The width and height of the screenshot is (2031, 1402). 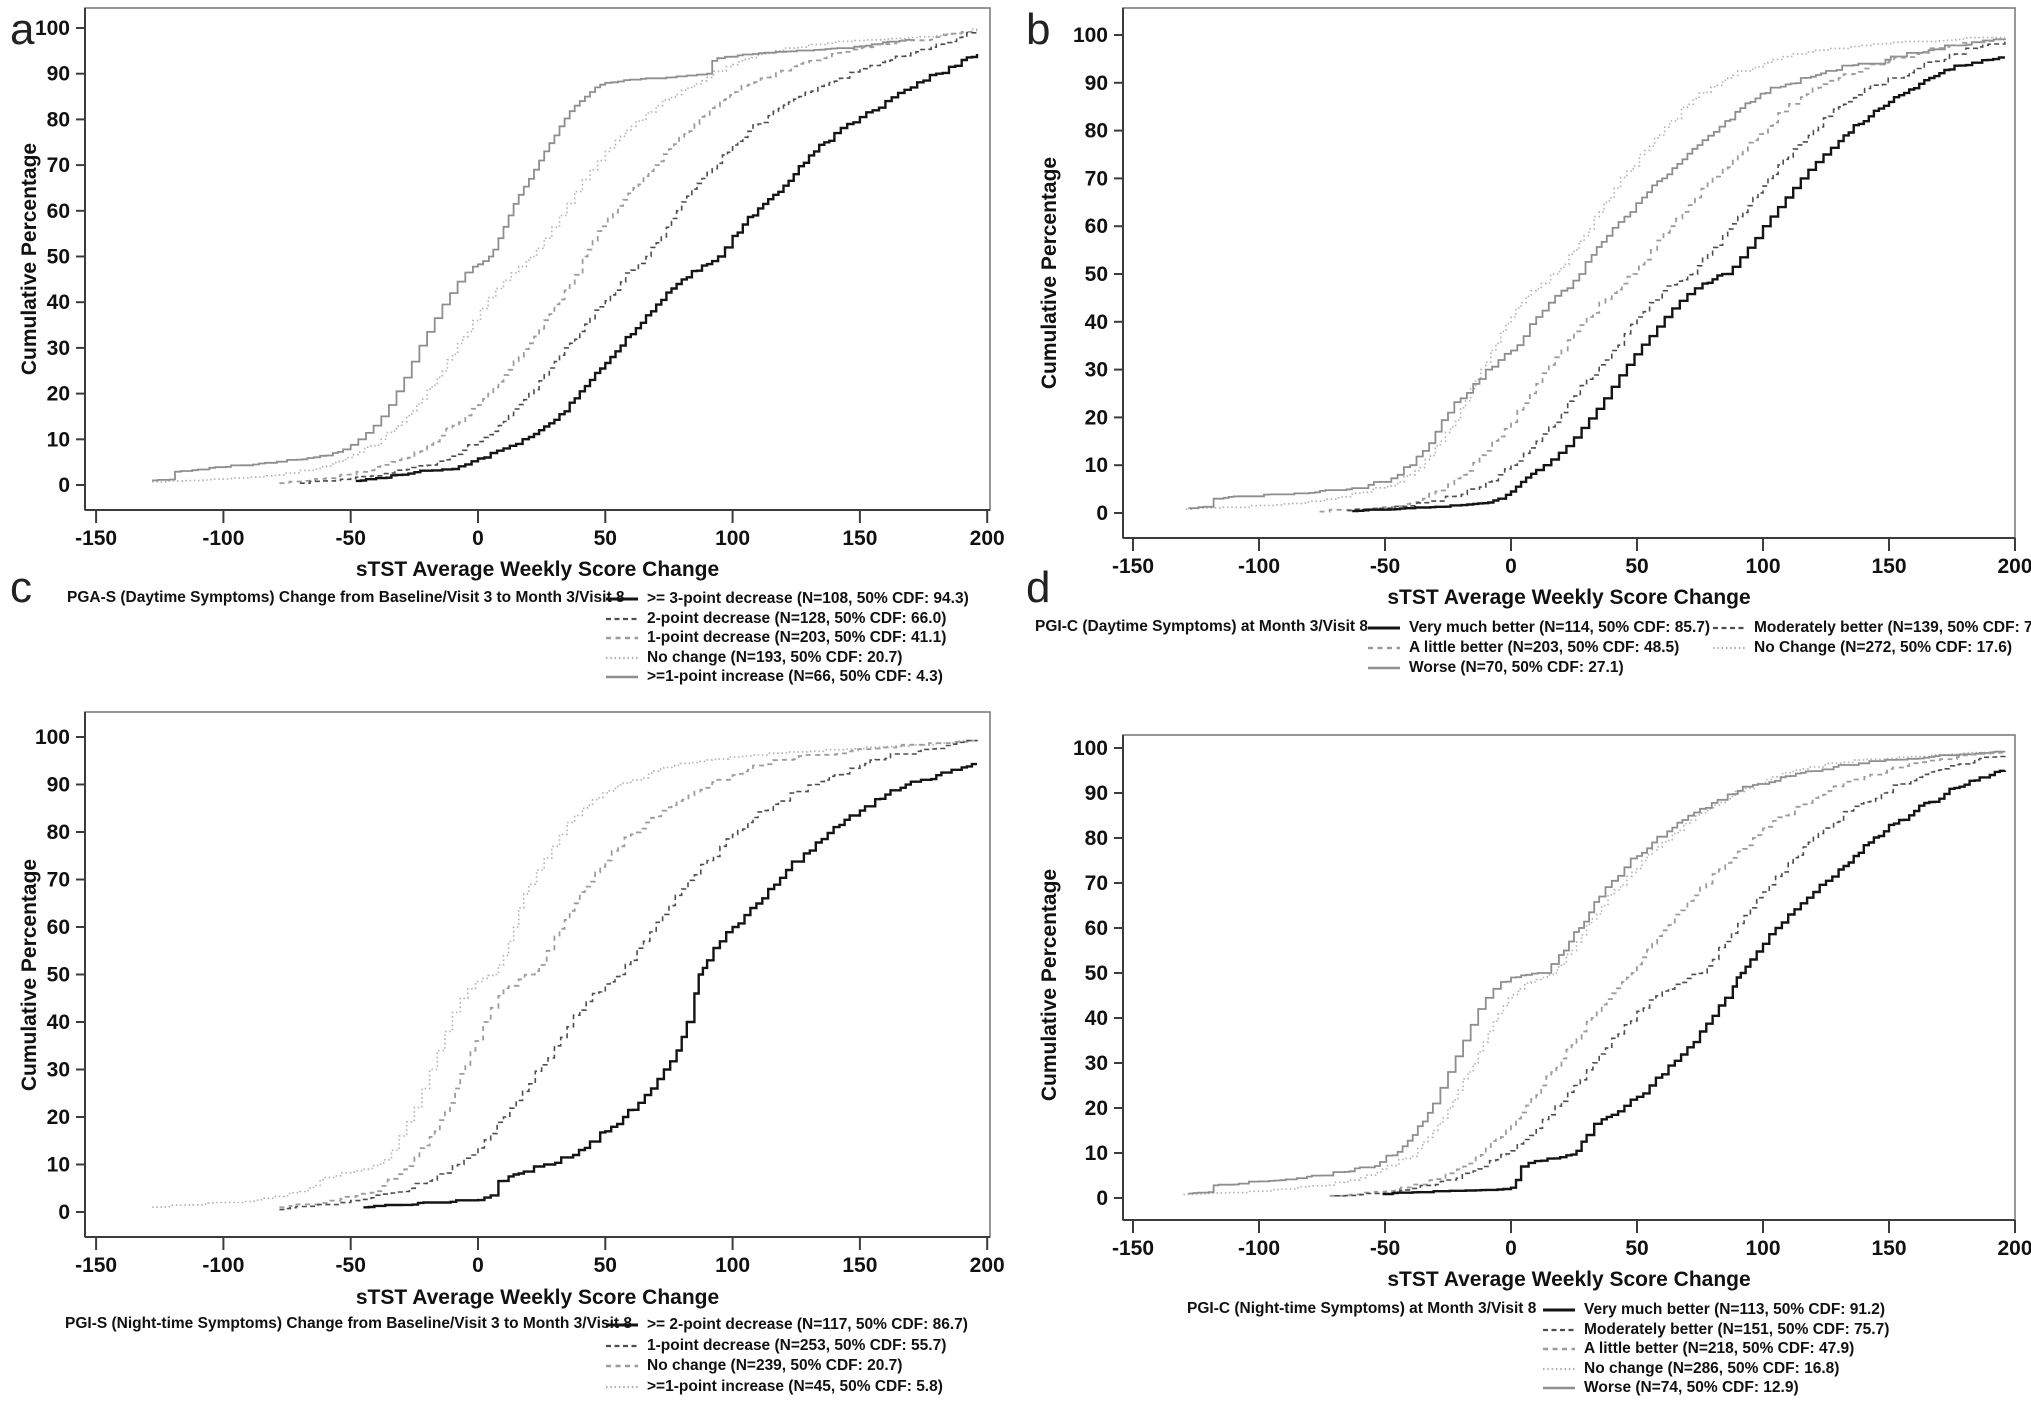 I want to click on legend-item: A little better (N=218, 50% CDF: 47.9), so click(x=1698, y=1349).